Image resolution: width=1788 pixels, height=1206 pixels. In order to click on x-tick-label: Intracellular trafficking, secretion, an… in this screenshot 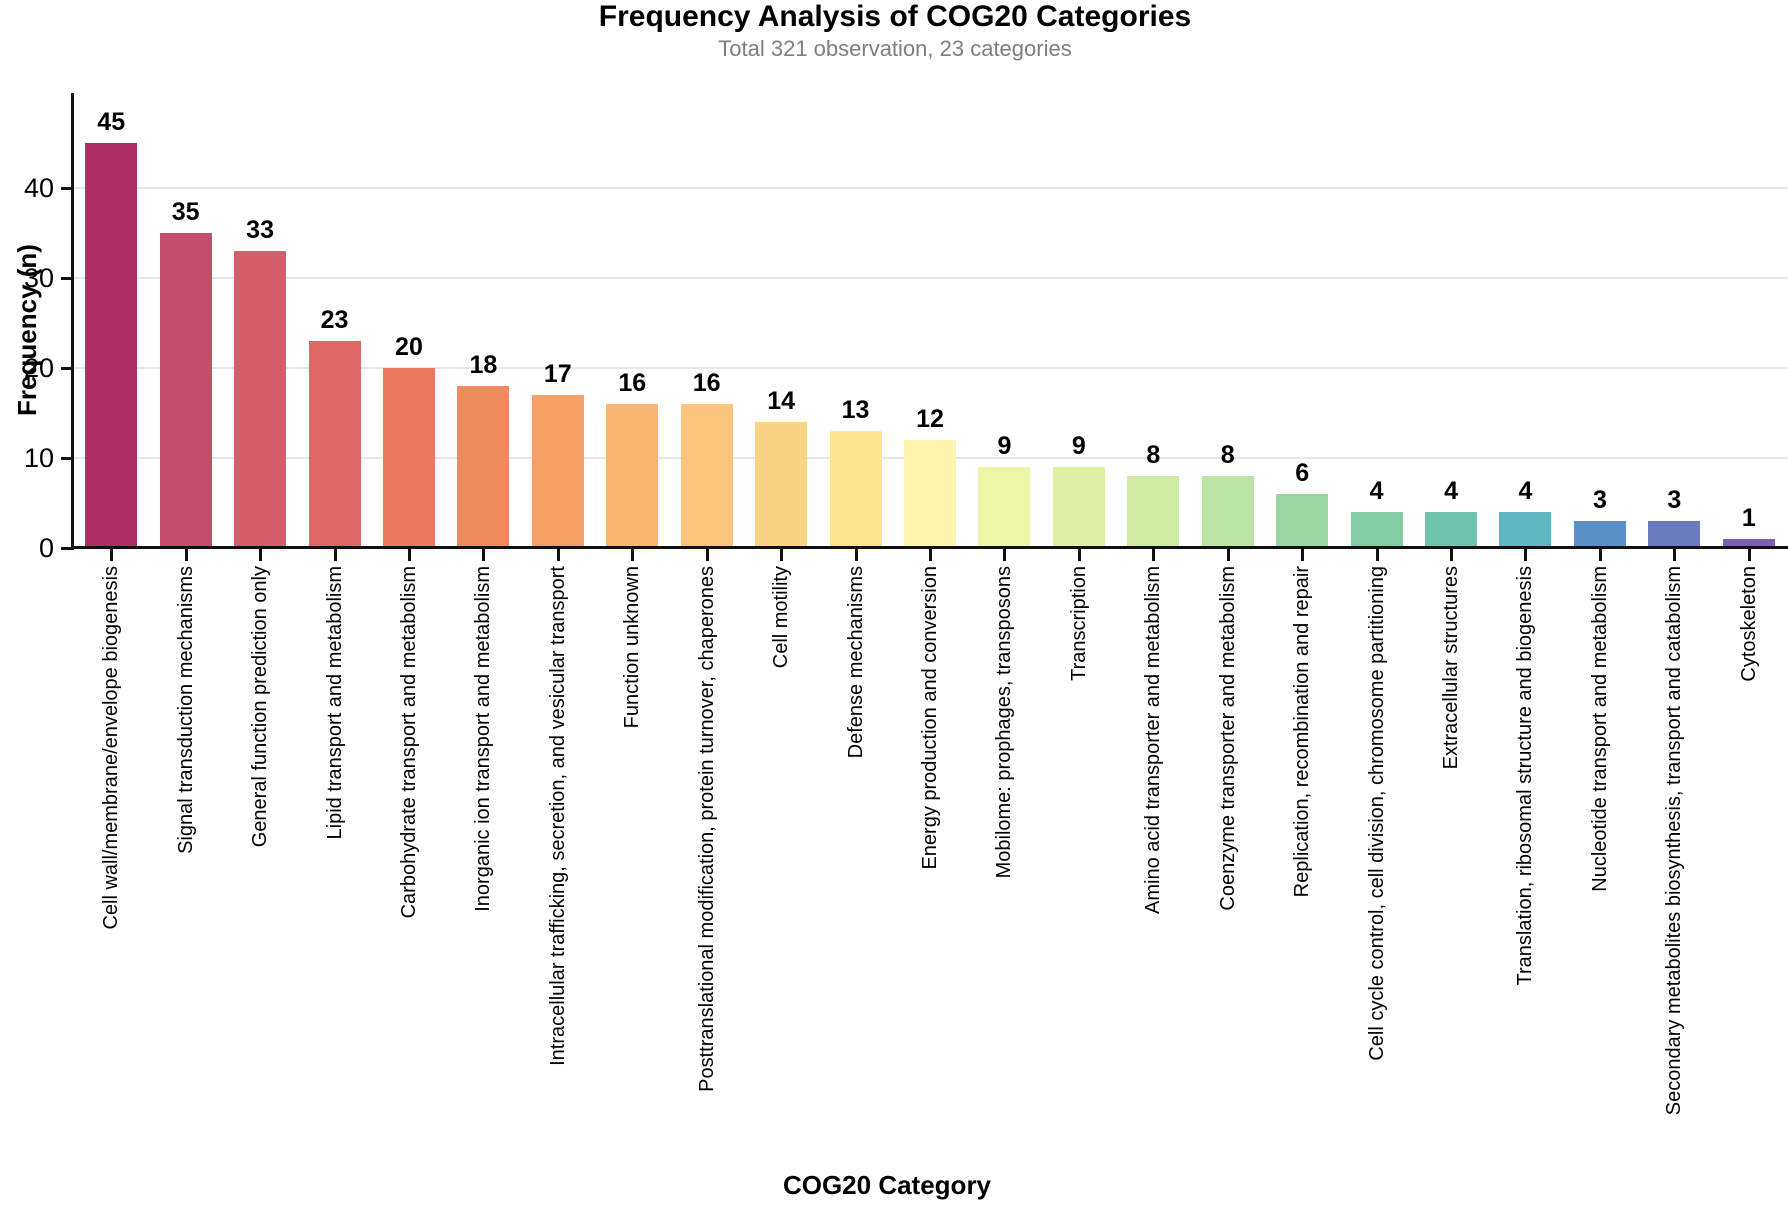, I will do `click(557, 816)`.